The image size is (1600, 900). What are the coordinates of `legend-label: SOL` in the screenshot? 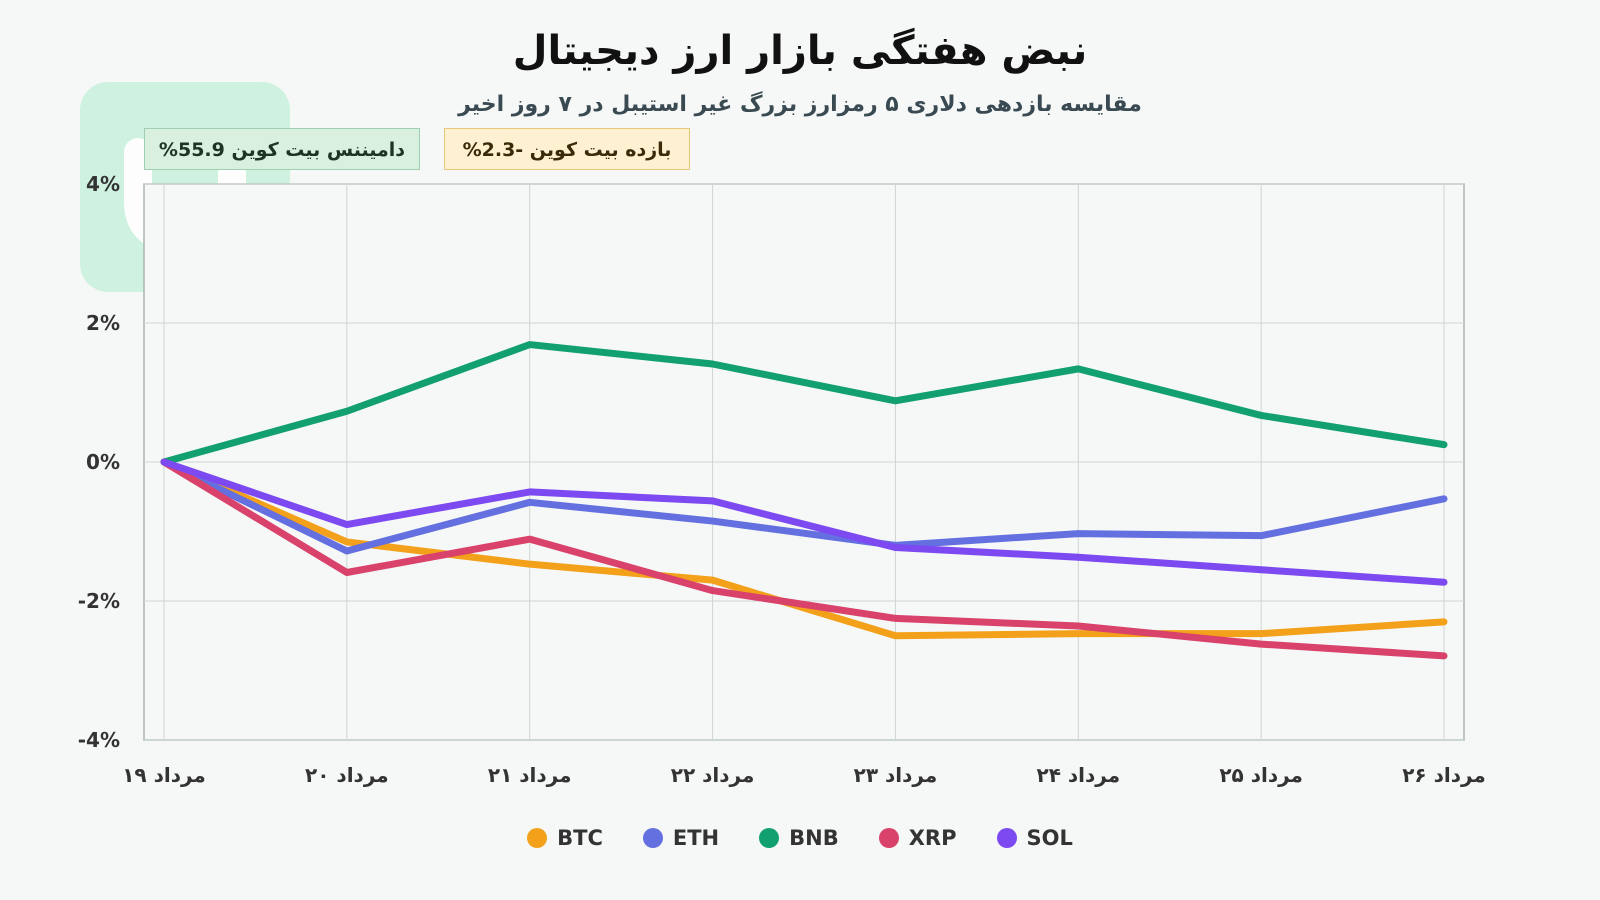 It's located at (1049, 838).